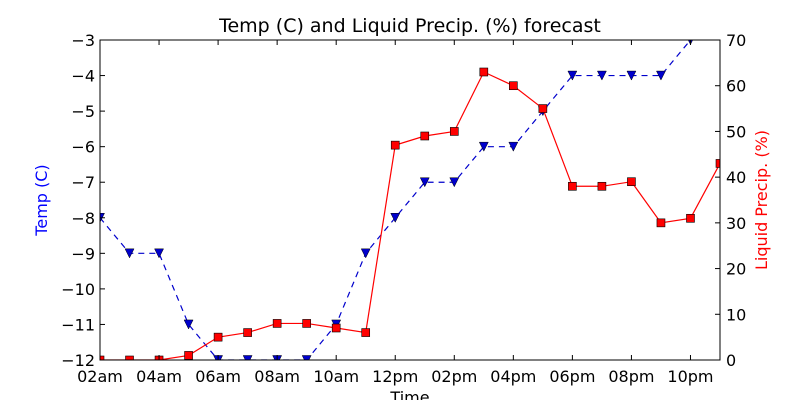 The image size is (800, 400). I want to click on y-left-tick-label: −4, so click(83, 76).